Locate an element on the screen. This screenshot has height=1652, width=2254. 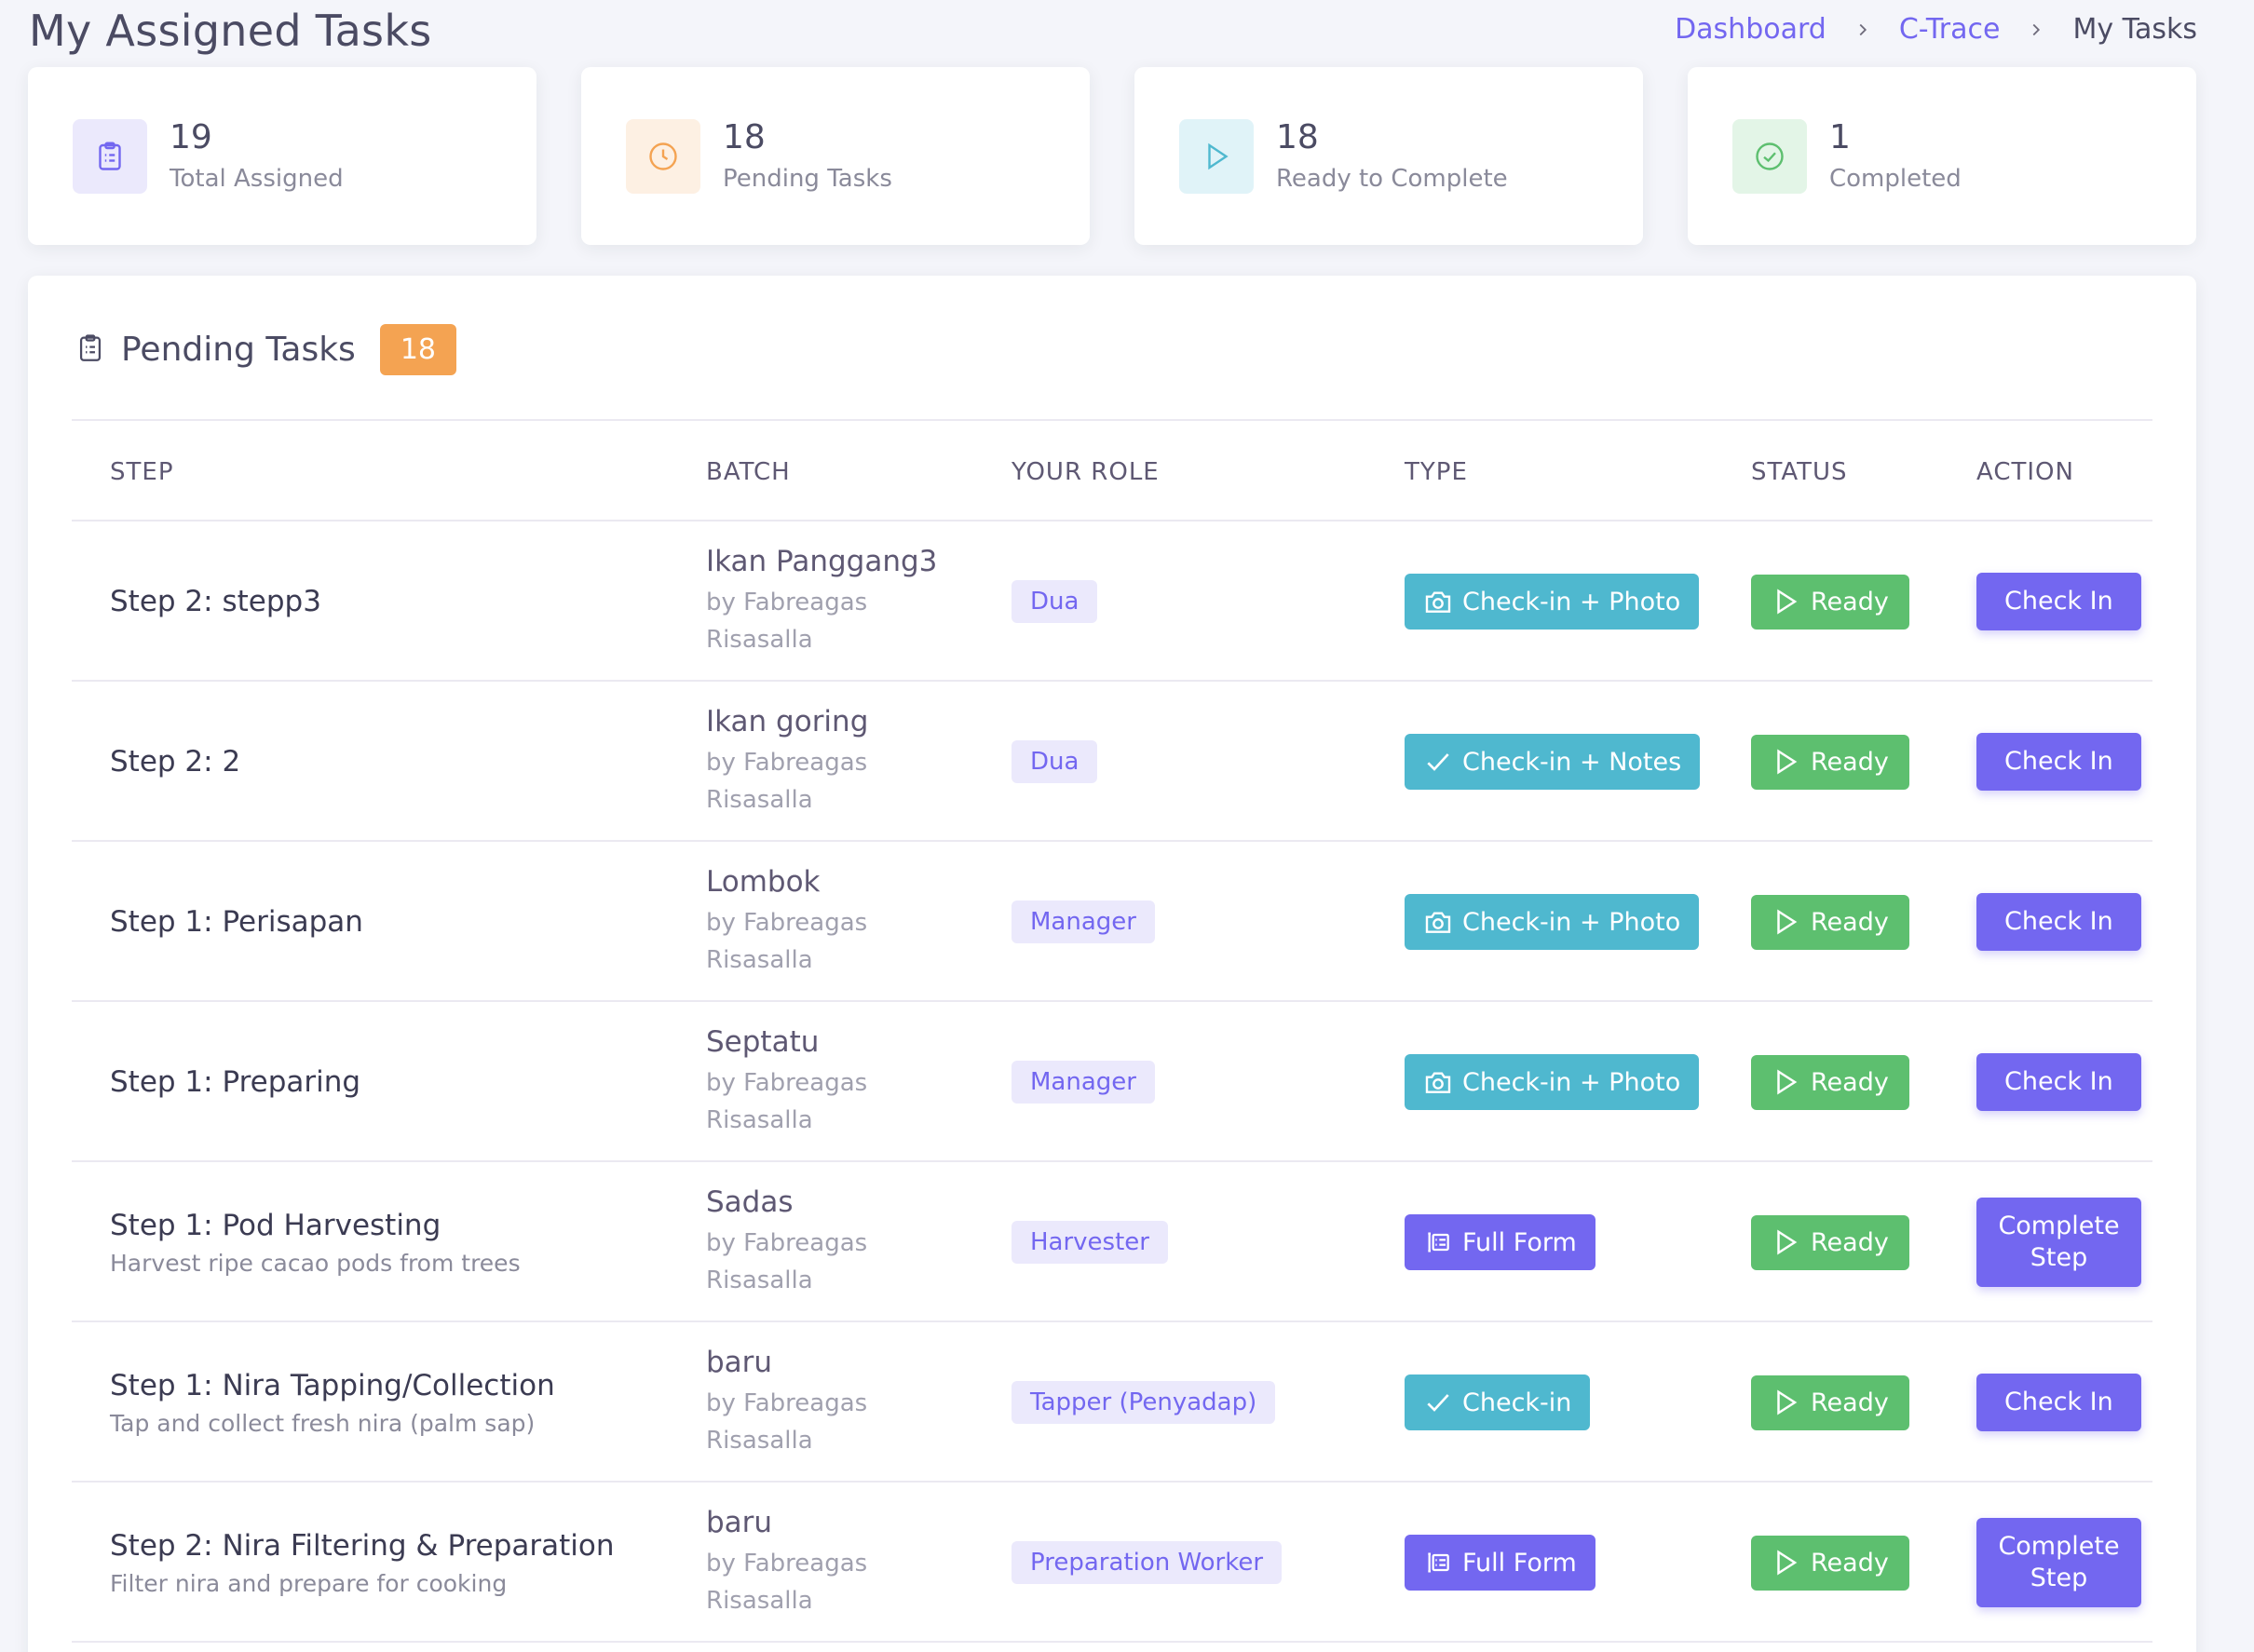
batch-cell: Ikan Panggang3 by Fabreagas Risasalla is located at coordinates (845, 601).